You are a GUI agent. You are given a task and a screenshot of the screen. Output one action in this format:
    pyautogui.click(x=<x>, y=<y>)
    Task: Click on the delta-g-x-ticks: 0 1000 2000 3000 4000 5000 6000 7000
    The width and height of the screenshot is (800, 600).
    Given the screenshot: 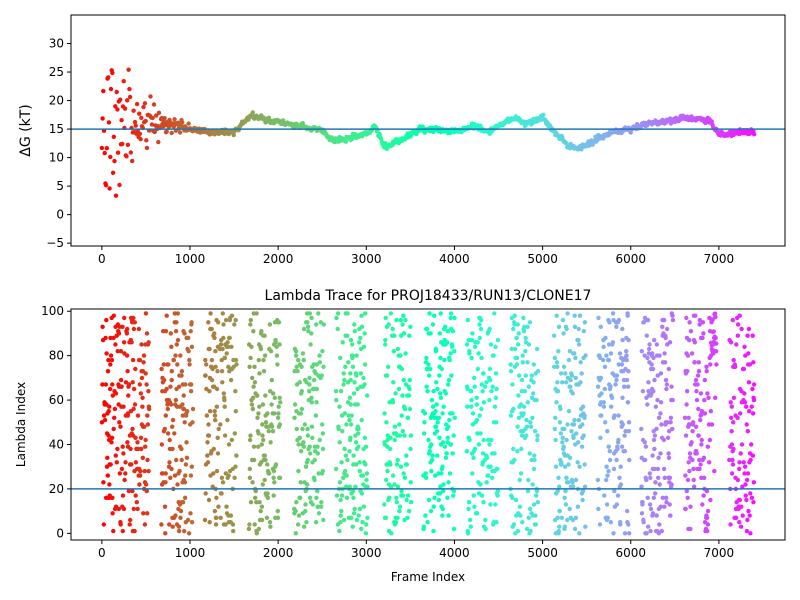 What is the action you would take?
    pyautogui.click(x=416, y=256)
    